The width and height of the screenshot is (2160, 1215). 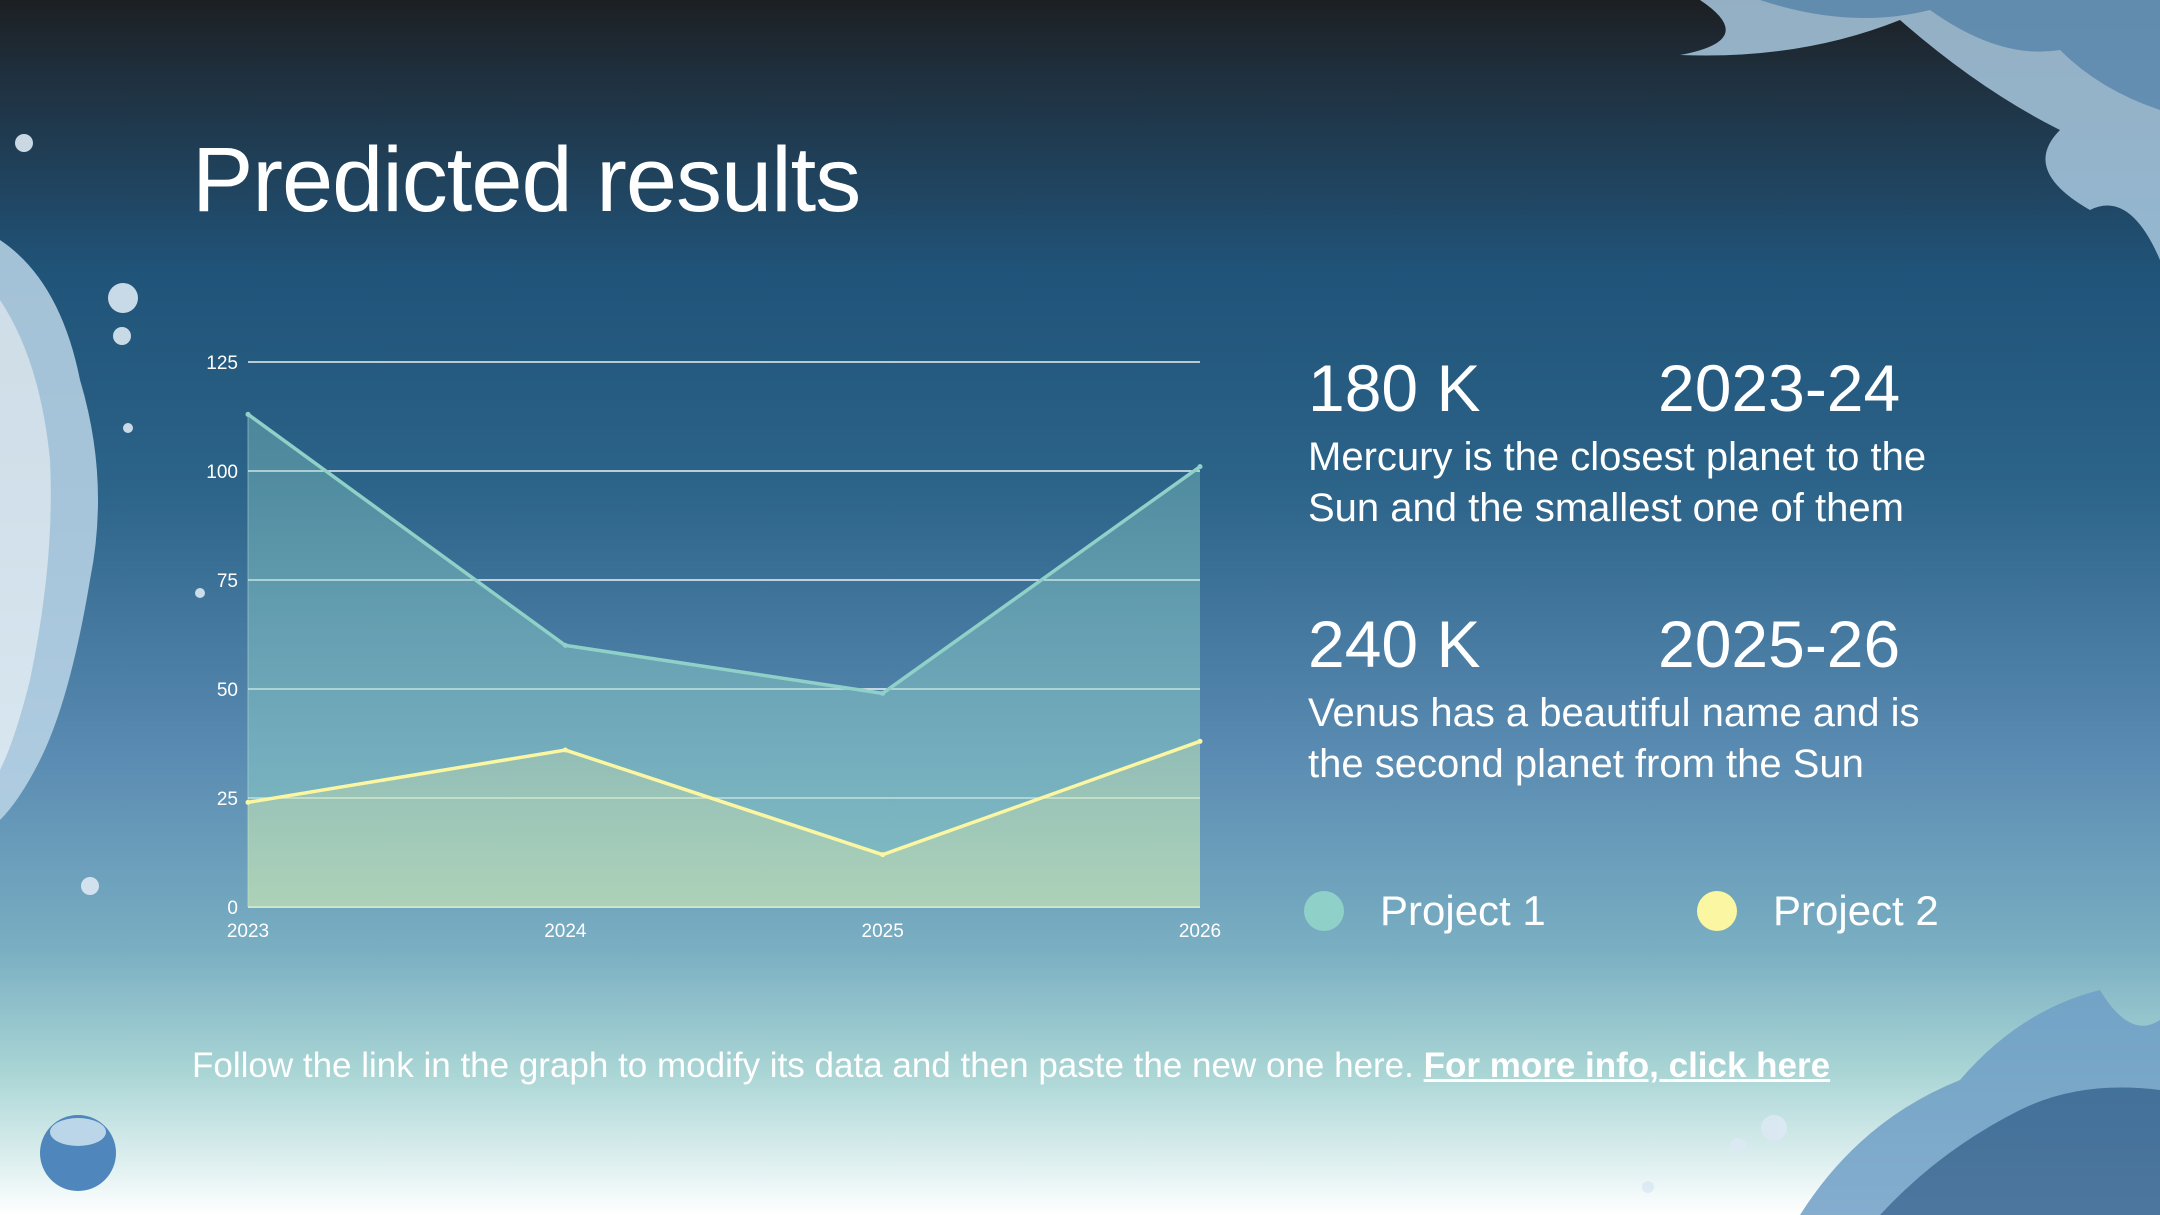 I want to click on y-tick-label: 75, so click(x=227, y=581).